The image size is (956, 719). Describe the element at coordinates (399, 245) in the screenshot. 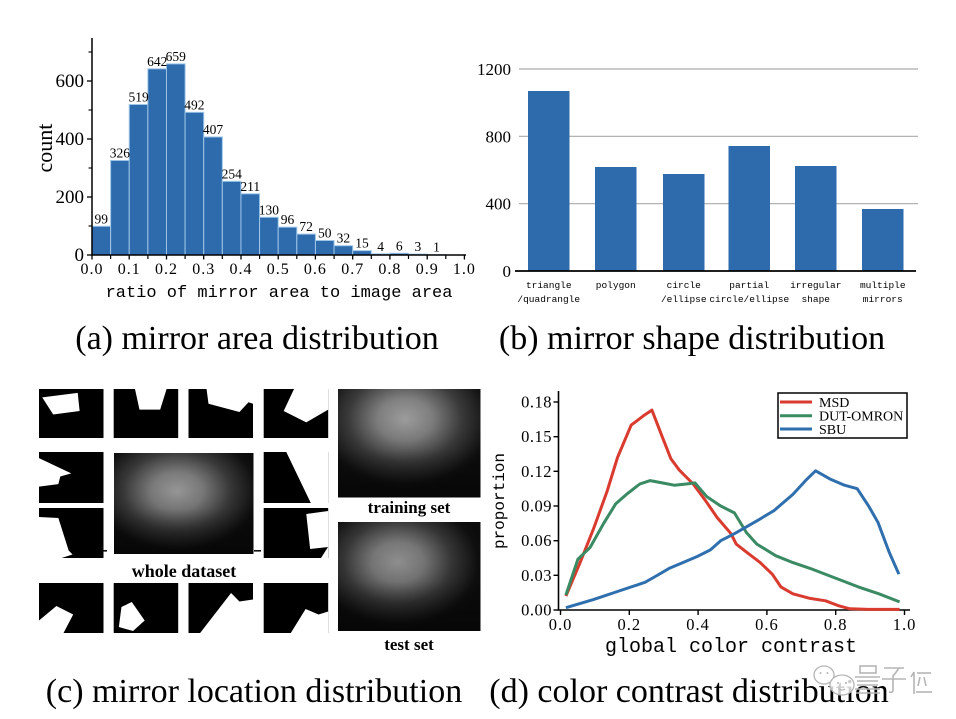

I see `svg-text: 6` at that location.